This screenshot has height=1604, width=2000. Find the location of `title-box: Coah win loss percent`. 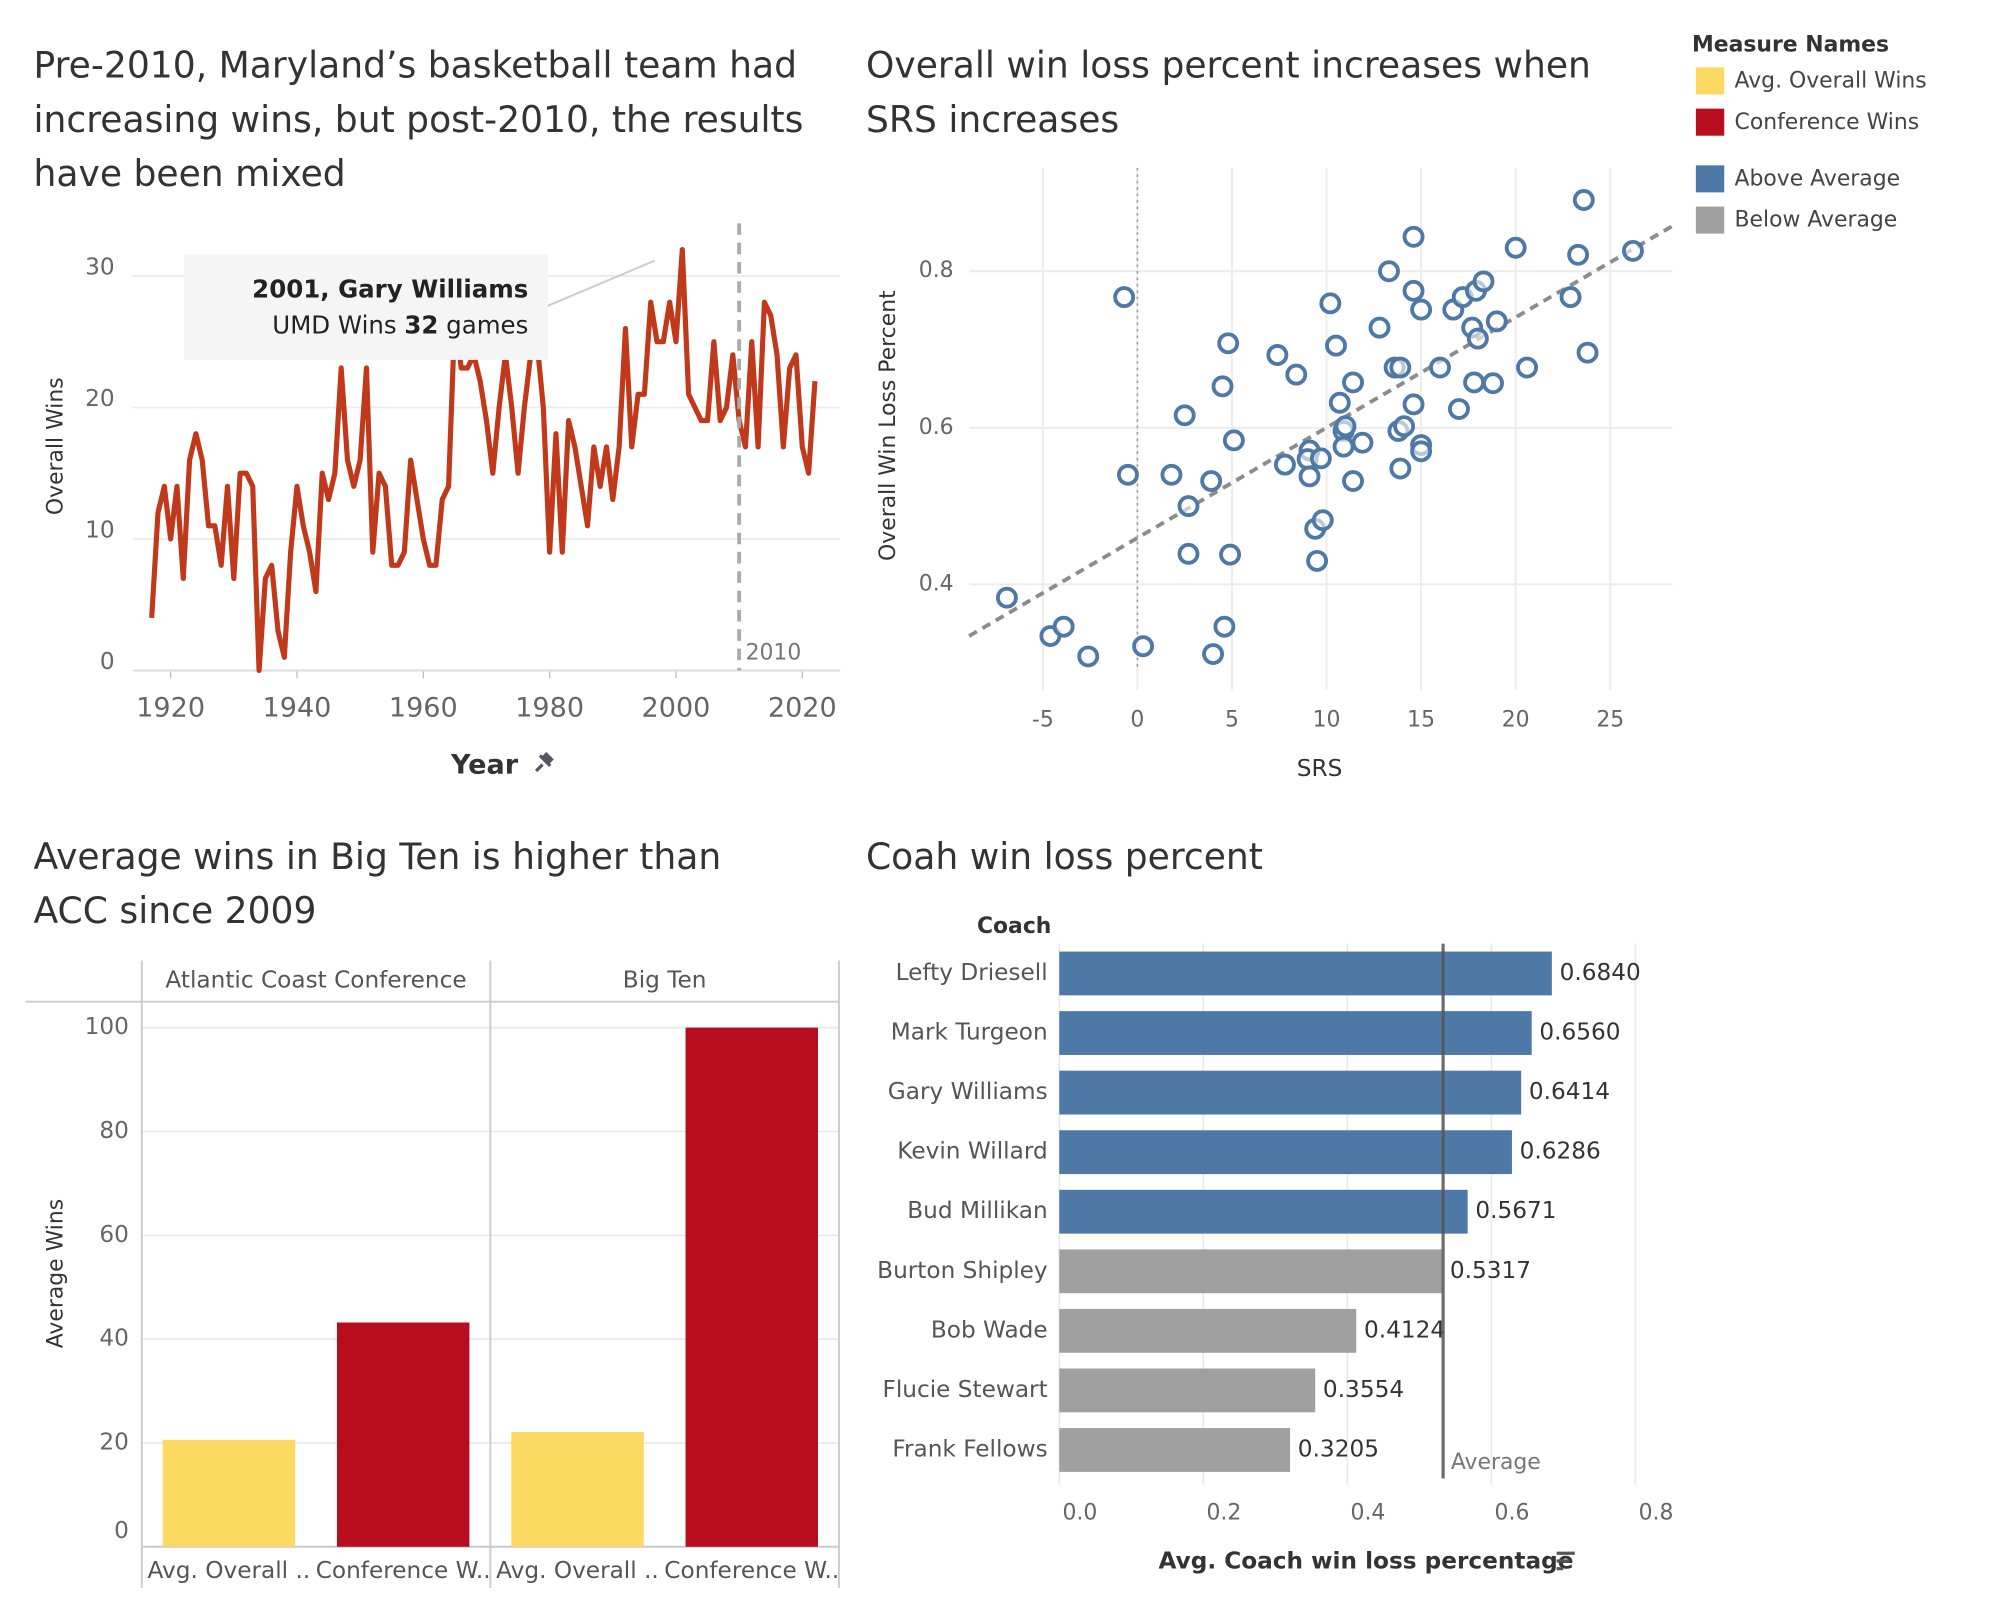

title-box: Coah win loss percent is located at coordinates (1064, 856).